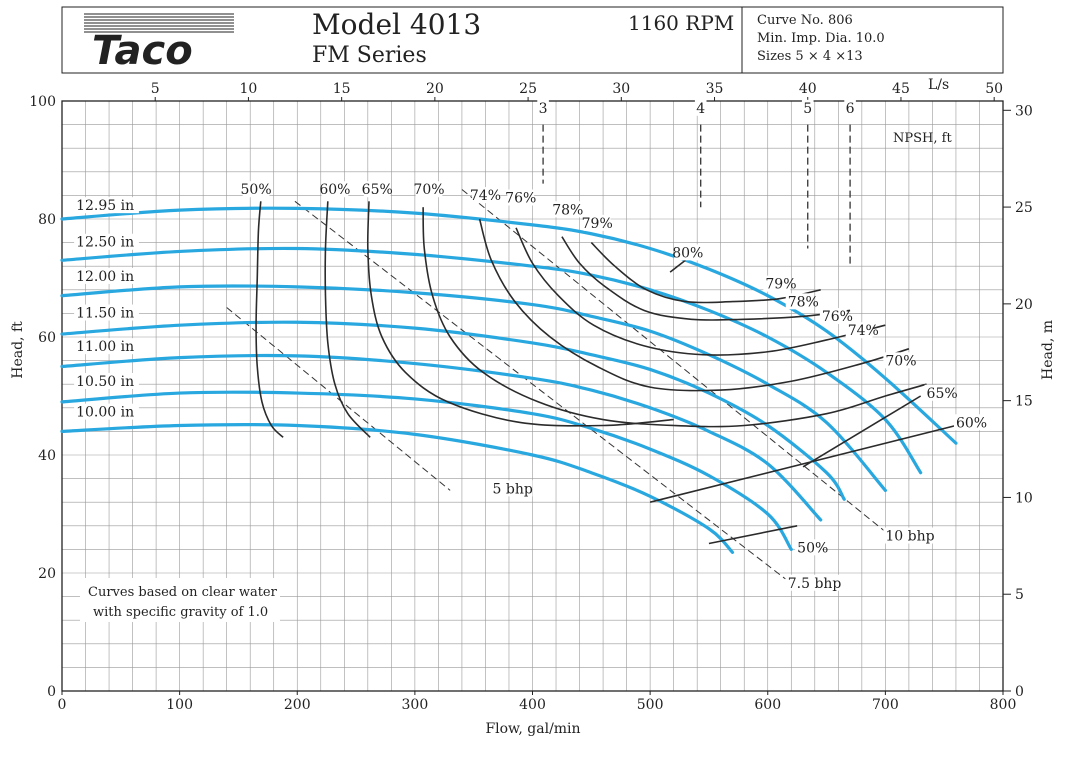  Describe the element at coordinates (415, 705) in the screenshot. I see `x-tick-label: 300` at that location.